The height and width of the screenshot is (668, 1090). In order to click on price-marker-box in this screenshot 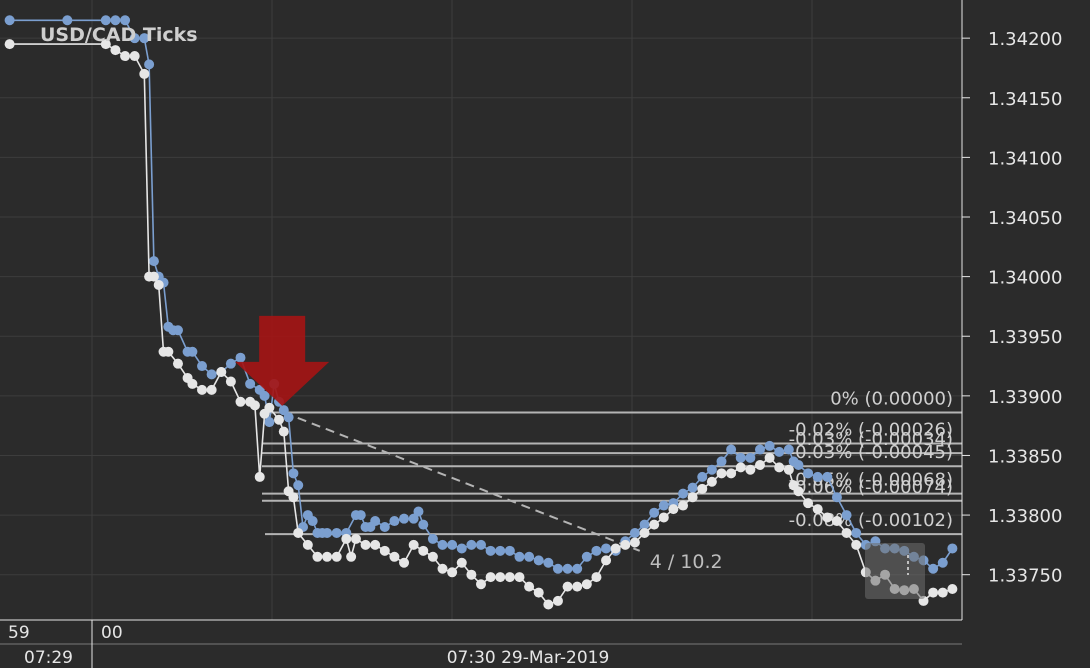, I will do `click(895, 571)`.